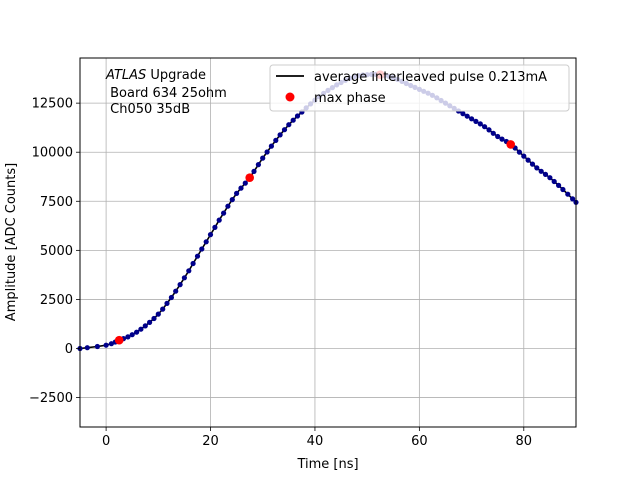  What do you see at coordinates (350, 98) in the screenshot?
I see `legend-label-max-phase: max phase` at bounding box center [350, 98].